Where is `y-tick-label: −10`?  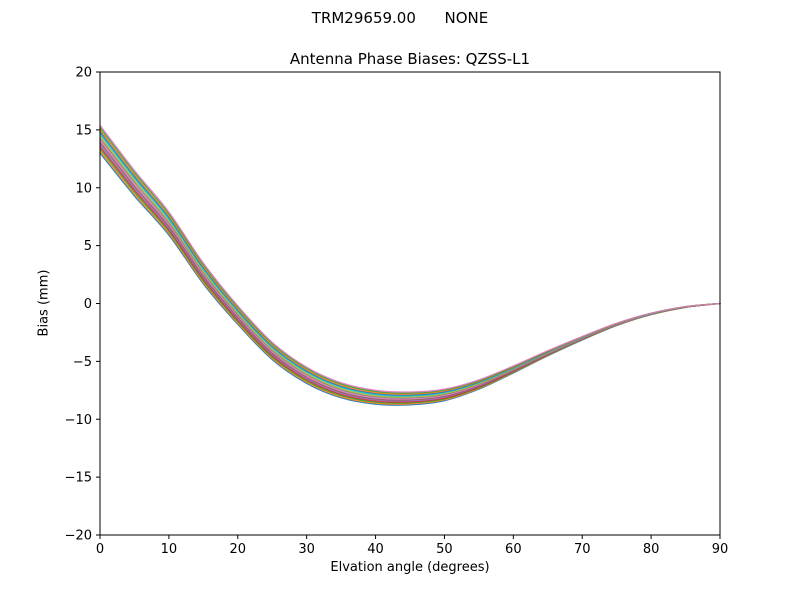 y-tick-label: −10 is located at coordinates (78, 420).